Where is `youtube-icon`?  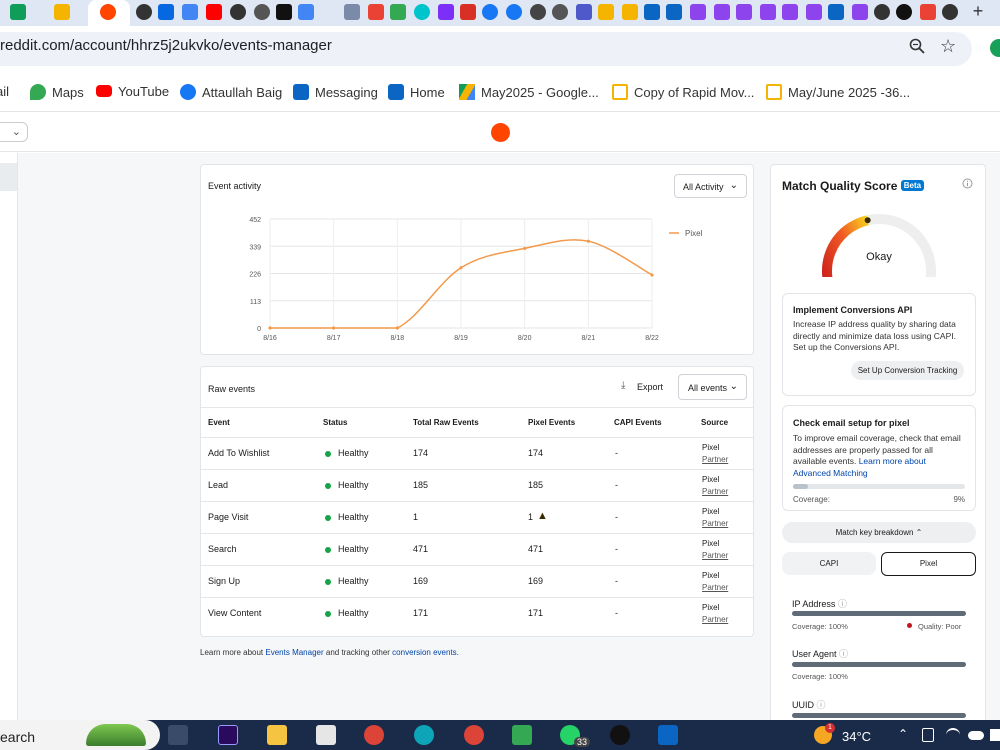 youtube-icon is located at coordinates (214, 12).